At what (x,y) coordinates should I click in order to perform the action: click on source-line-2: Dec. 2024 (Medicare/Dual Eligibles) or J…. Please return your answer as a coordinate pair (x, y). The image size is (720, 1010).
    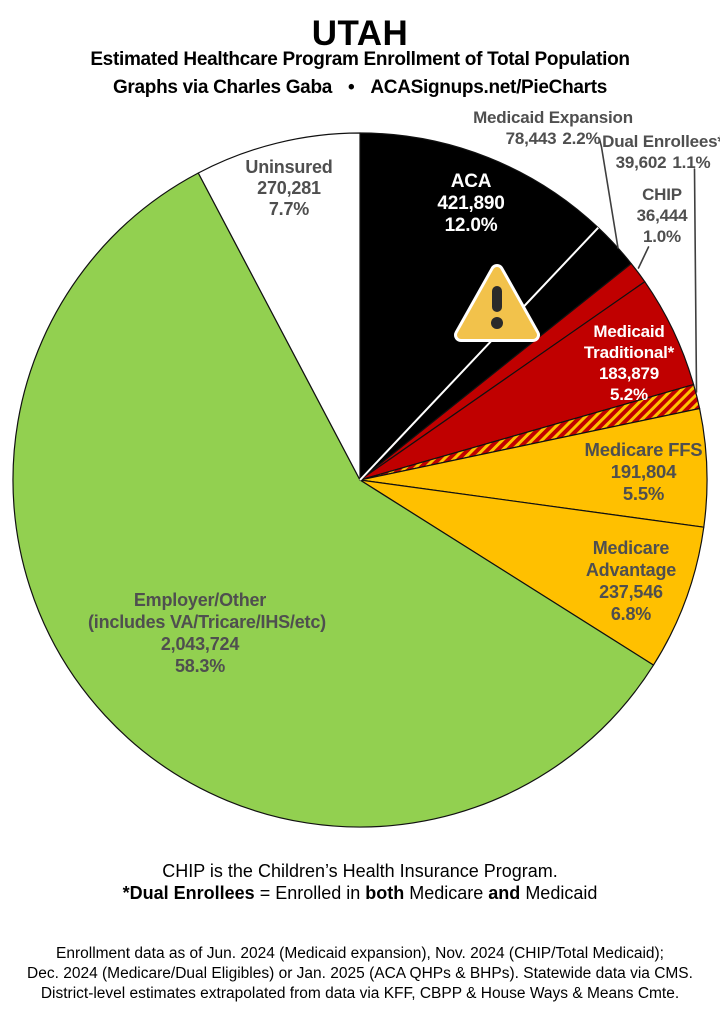
    Looking at the image, I should click on (360, 973).